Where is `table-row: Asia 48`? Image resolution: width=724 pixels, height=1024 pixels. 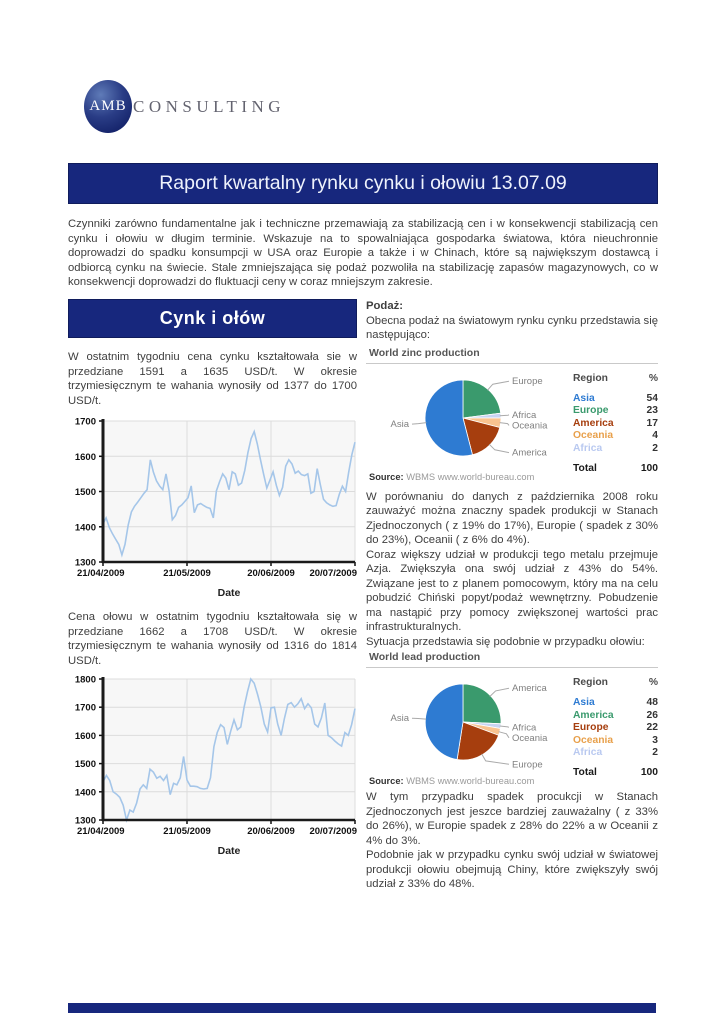 table-row: Asia 48 is located at coordinates (615, 702).